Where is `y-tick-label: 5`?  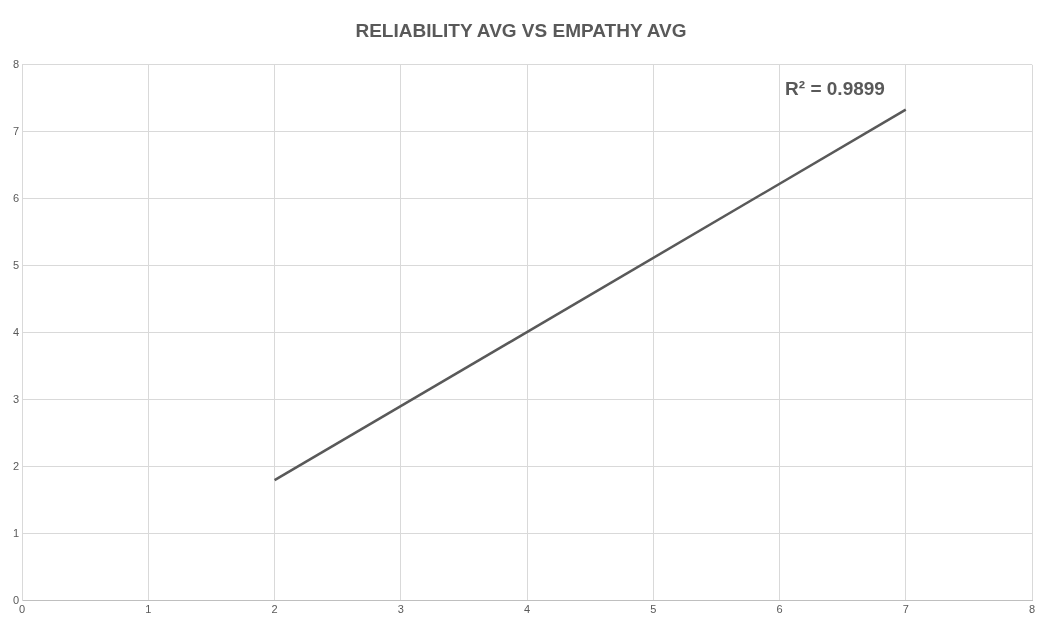 y-tick-label: 5 is located at coordinates (16, 264).